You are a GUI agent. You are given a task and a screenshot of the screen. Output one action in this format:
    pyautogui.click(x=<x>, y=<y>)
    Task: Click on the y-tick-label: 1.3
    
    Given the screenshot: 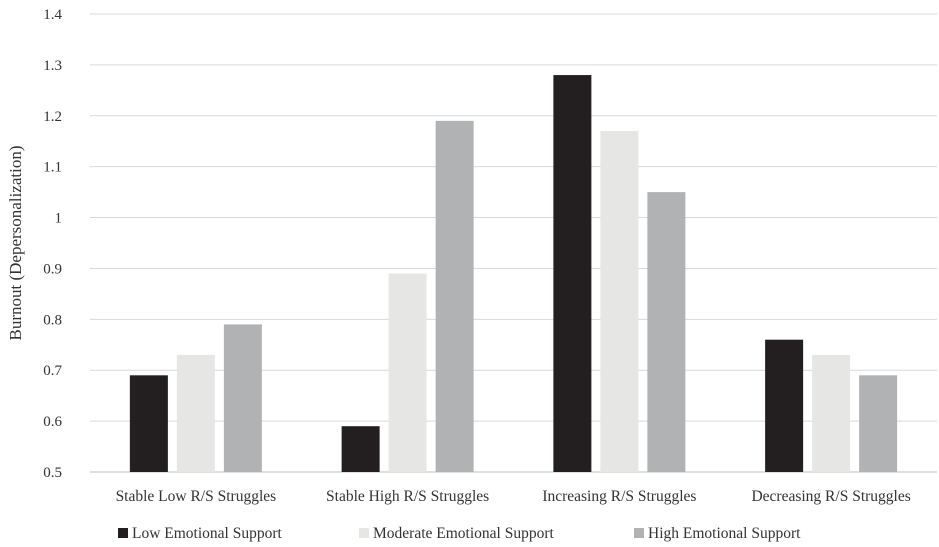 What is the action you would take?
    pyautogui.click(x=52, y=66)
    